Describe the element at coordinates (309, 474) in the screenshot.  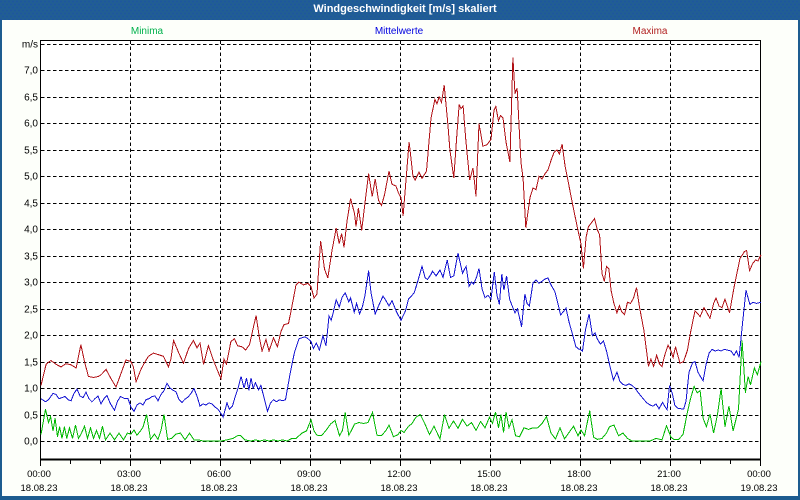
I see `svg-text: 09:00` at that location.